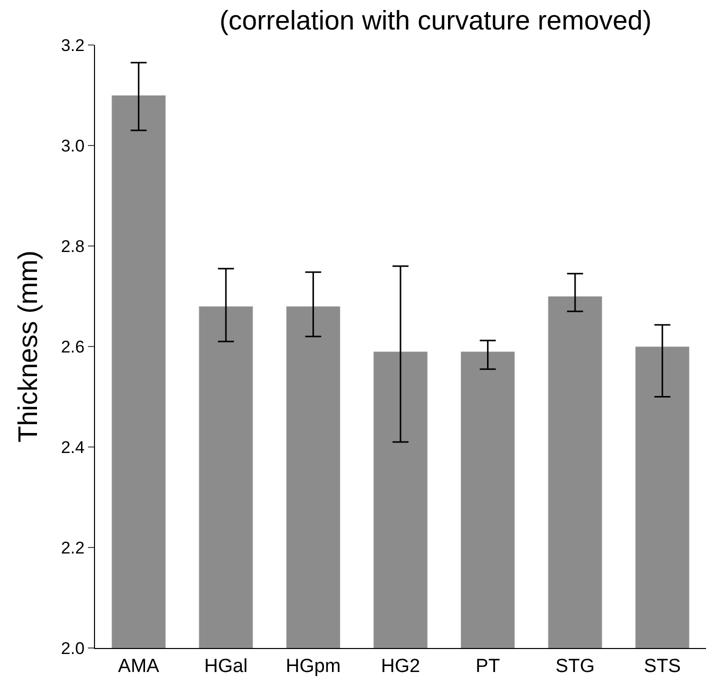 The width and height of the screenshot is (726, 698). Describe the element at coordinates (72, 346) in the screenshot. I see `y-tick-label: 2.6` at that location.